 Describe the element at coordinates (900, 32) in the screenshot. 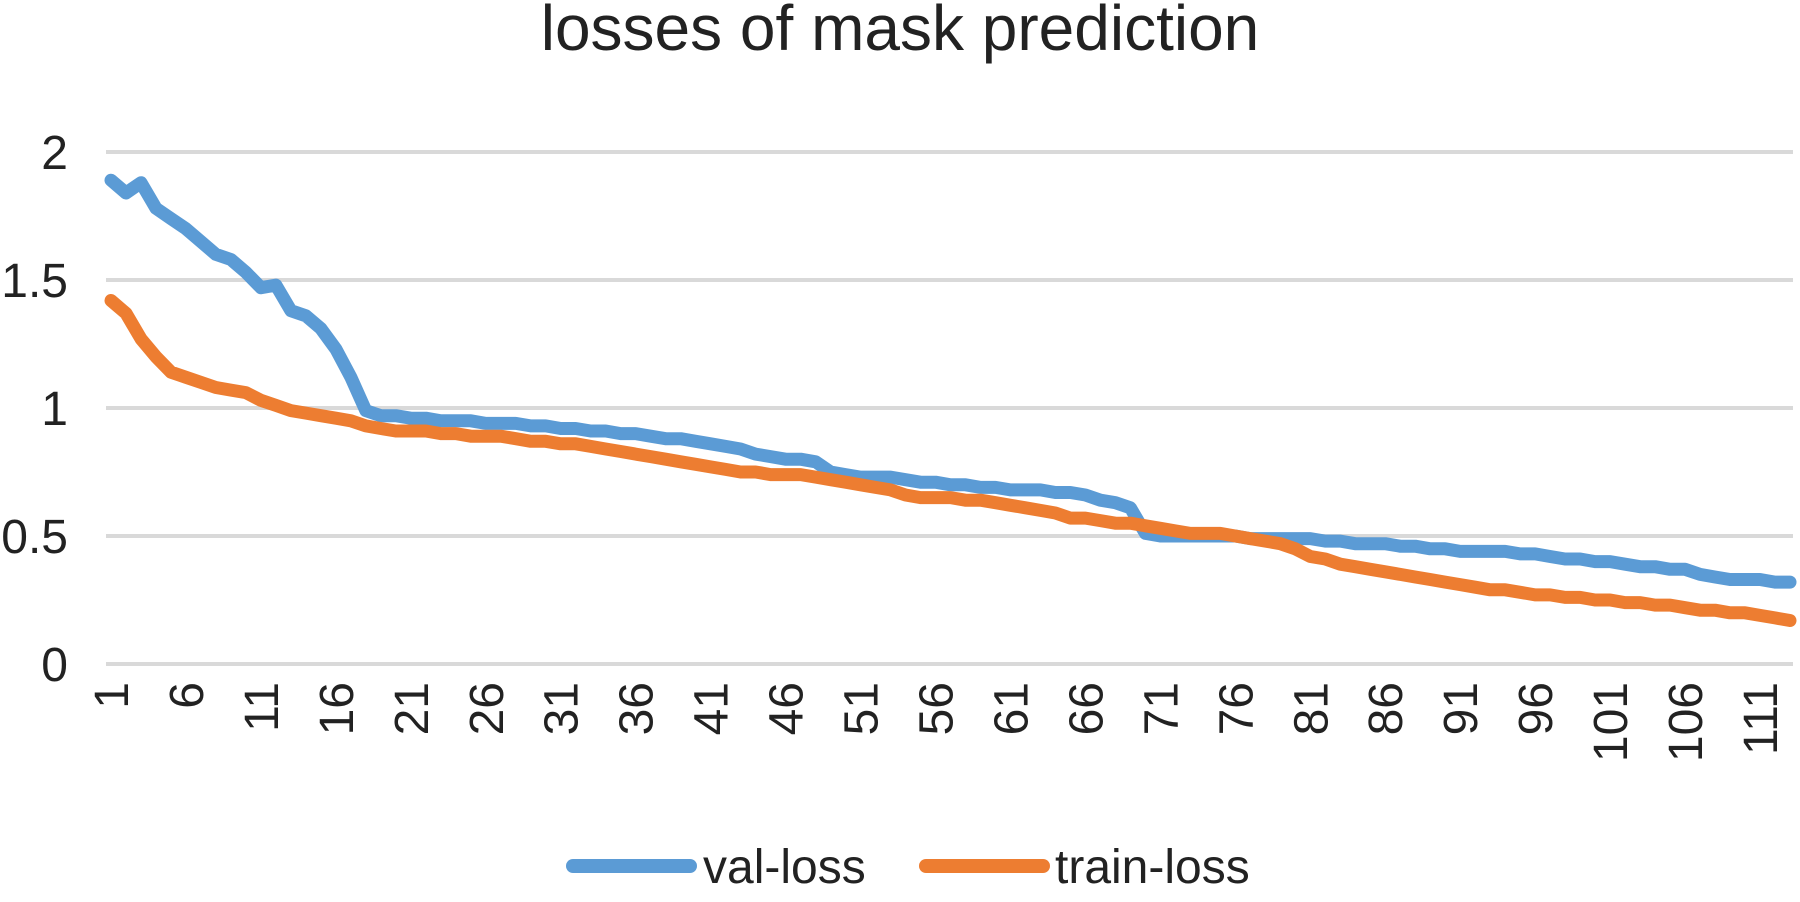

I see `chart-title: losses of mask prediction` at that location.